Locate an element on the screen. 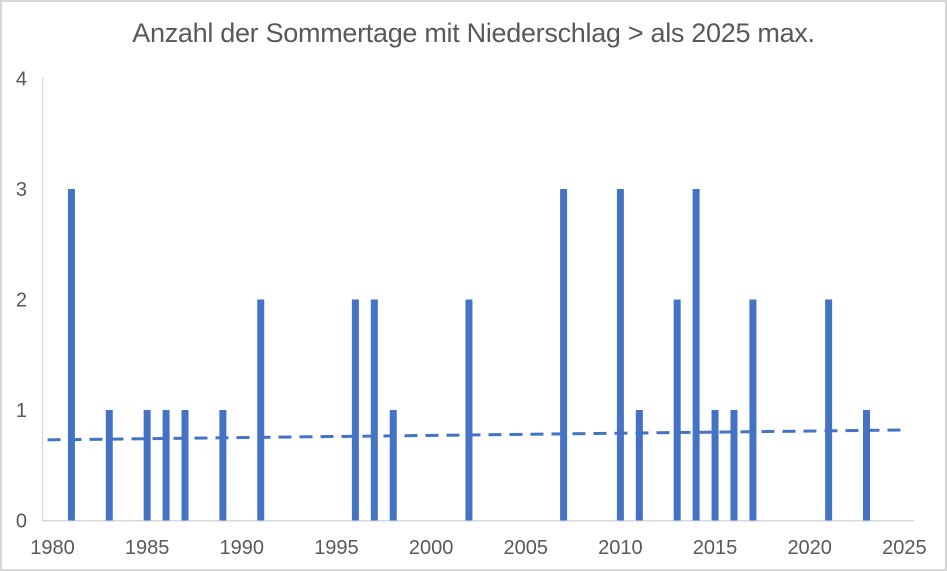 The width and height of the screenshot is (947, 571). x-tick-label: 2005 is located at coordinates (526, 548).